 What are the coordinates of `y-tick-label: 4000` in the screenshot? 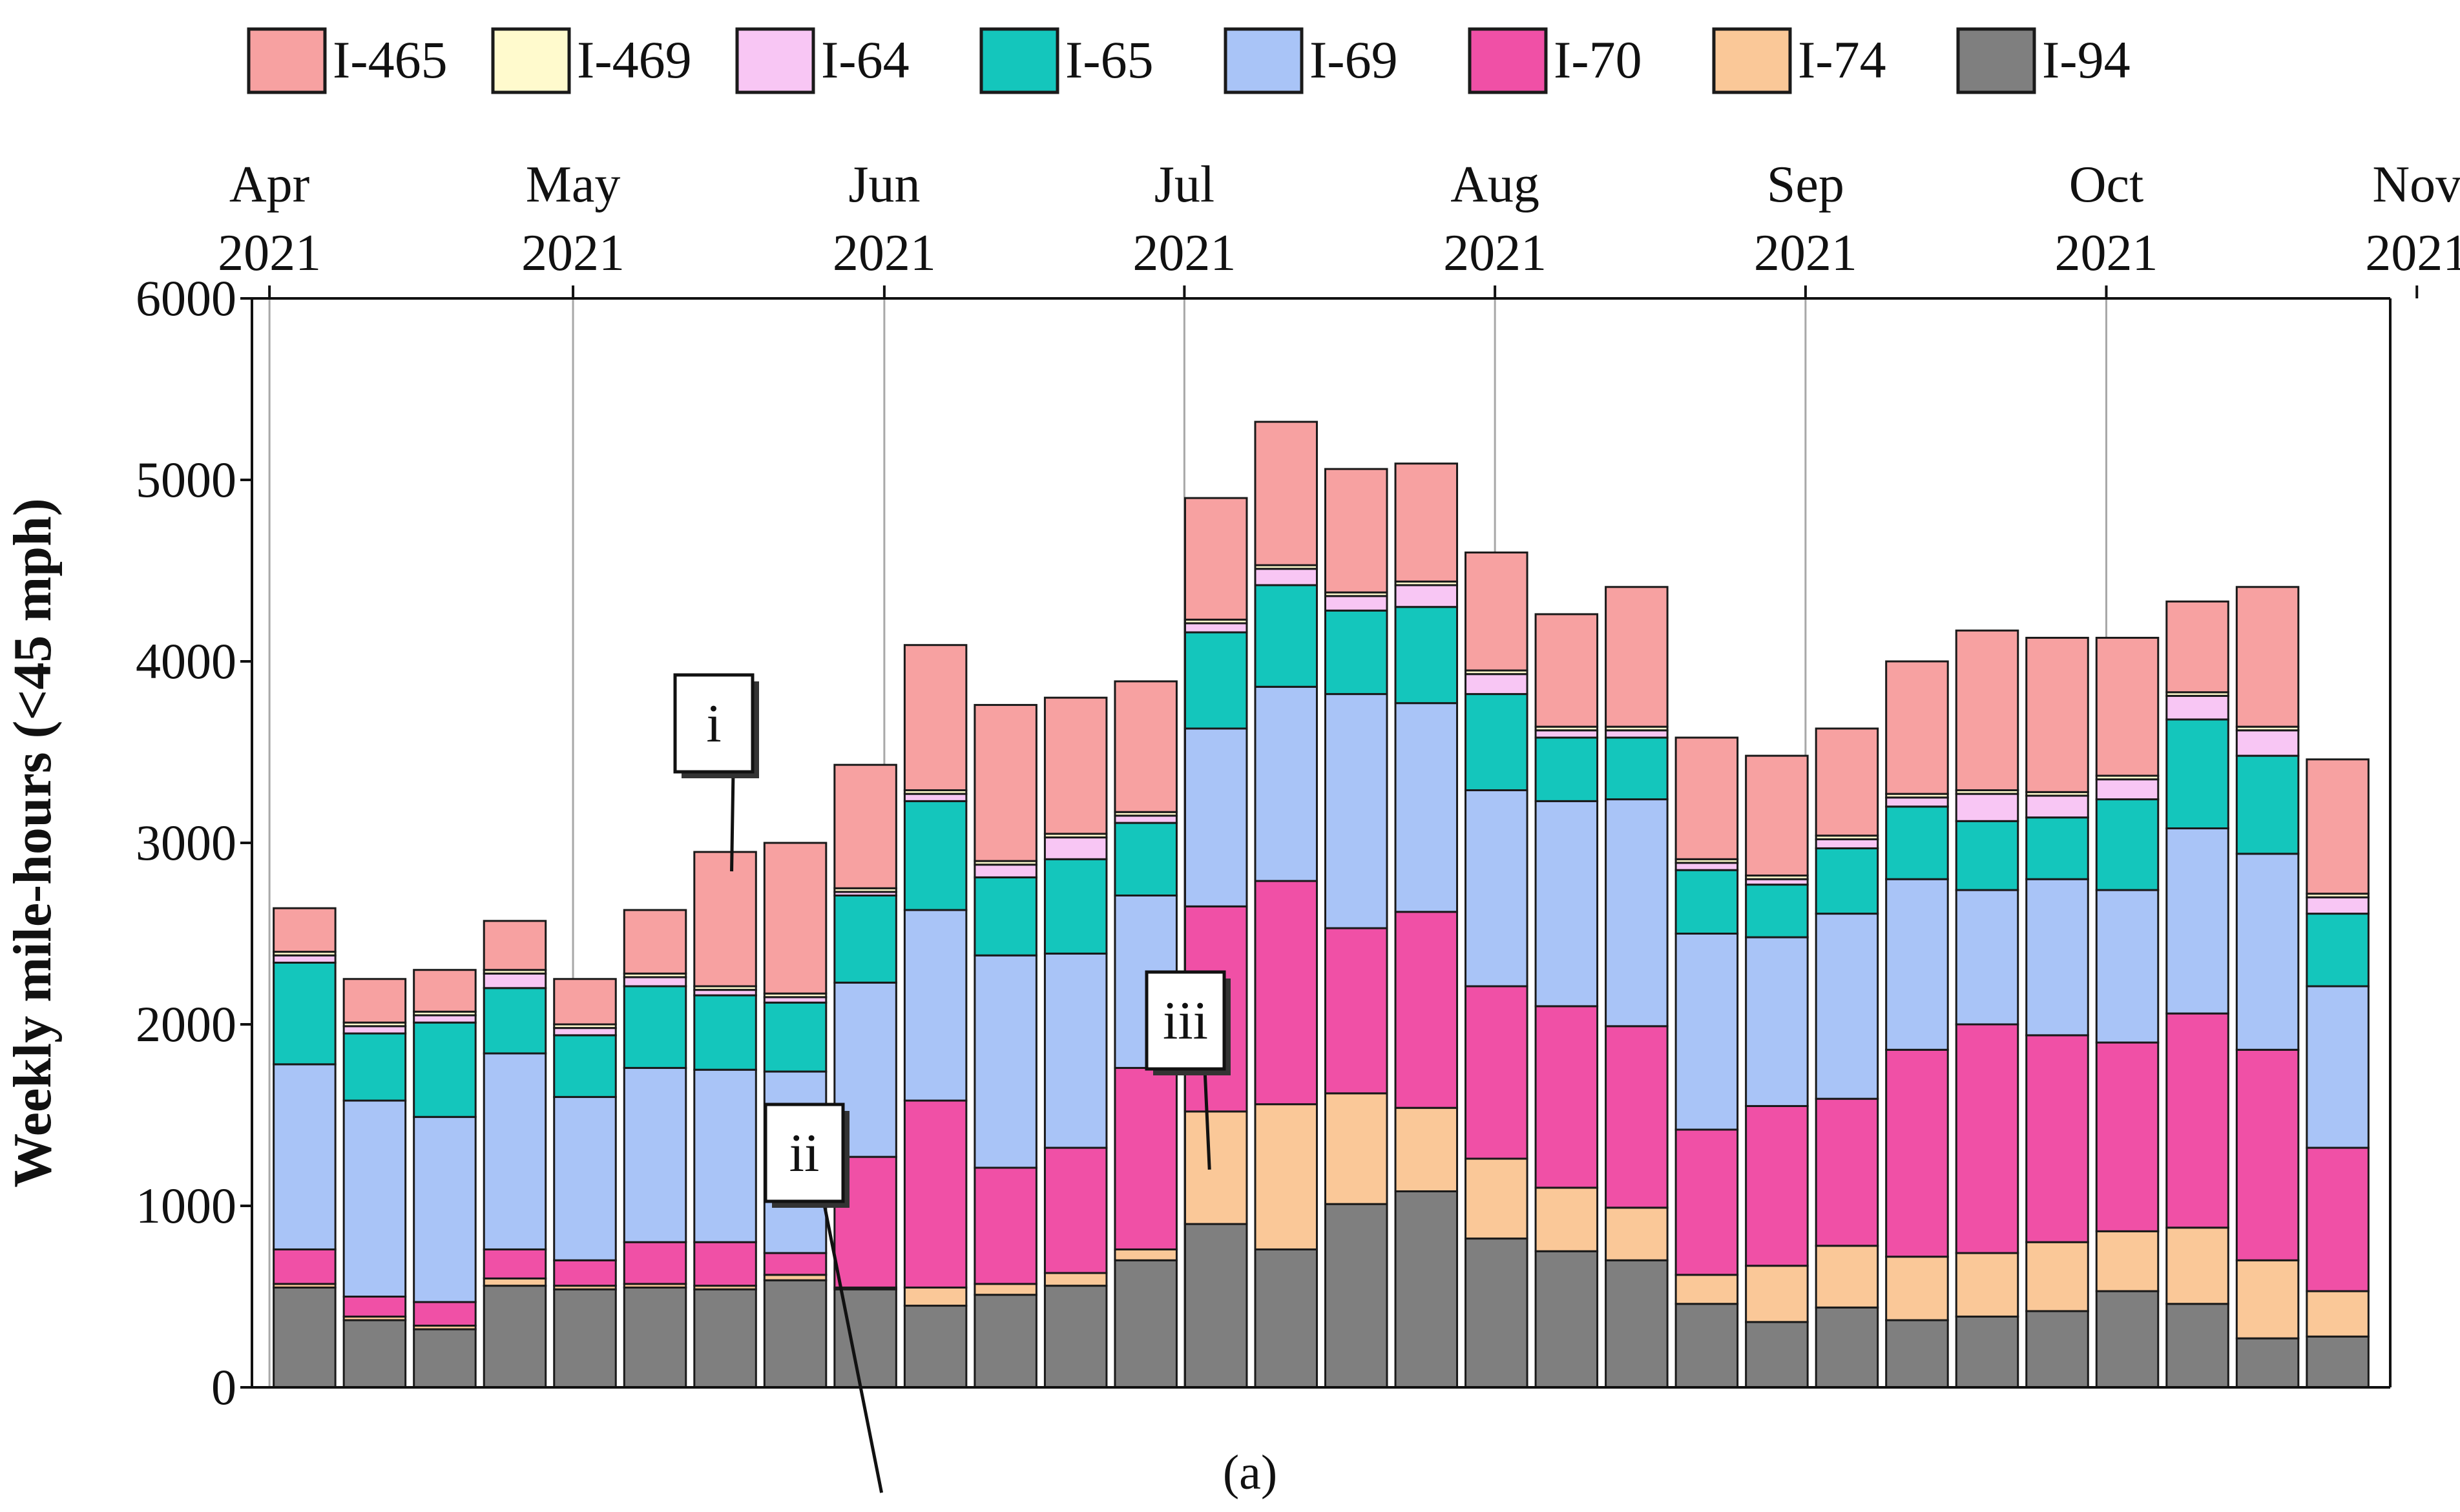 It's located at (186, 661).